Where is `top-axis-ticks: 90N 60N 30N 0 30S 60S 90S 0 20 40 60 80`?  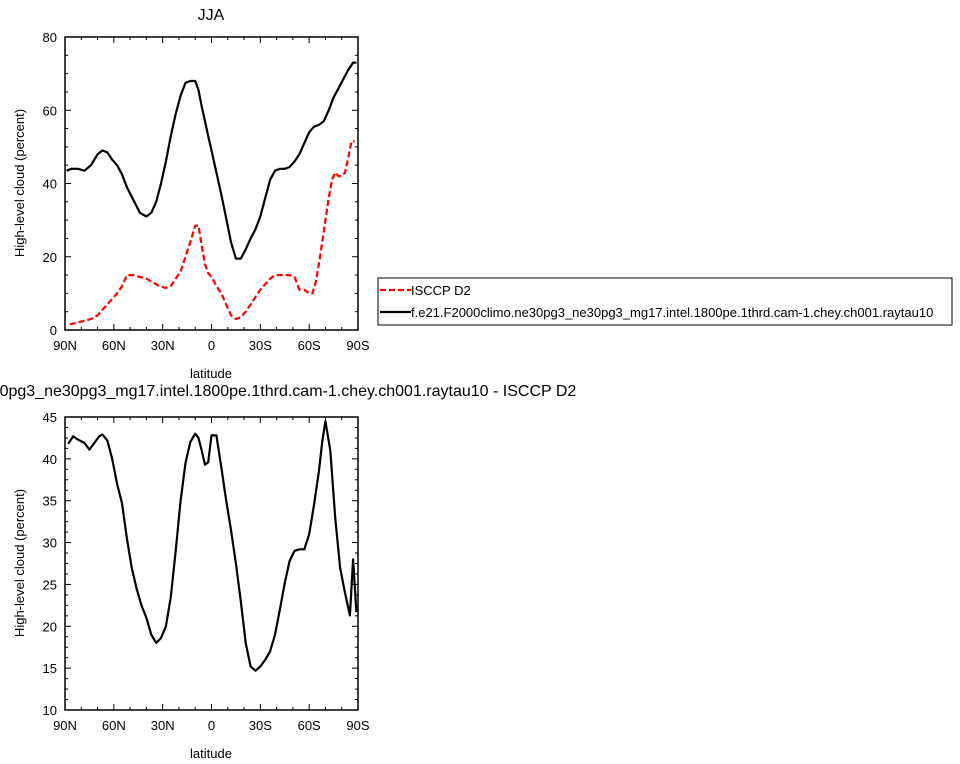 top-axis-ticks: 90N 60N 30N 0 30S 60S 90S 0 20 40 60 80 is located at coordinates (206, 191).